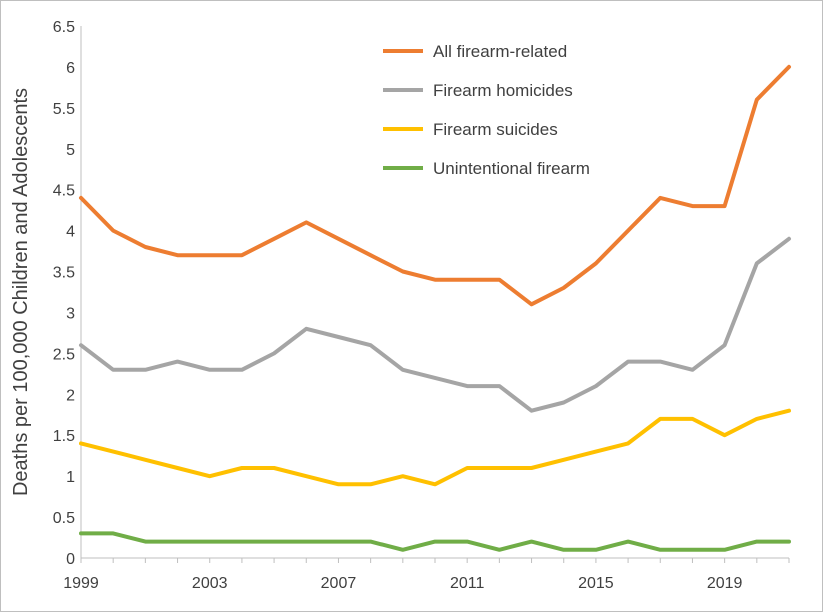 This screenshot has width=823, height=613. What do you see at coordinates (70, 313) in the screenshot?
I see `y-tick-label: 3` at bounding box center [70, 313].